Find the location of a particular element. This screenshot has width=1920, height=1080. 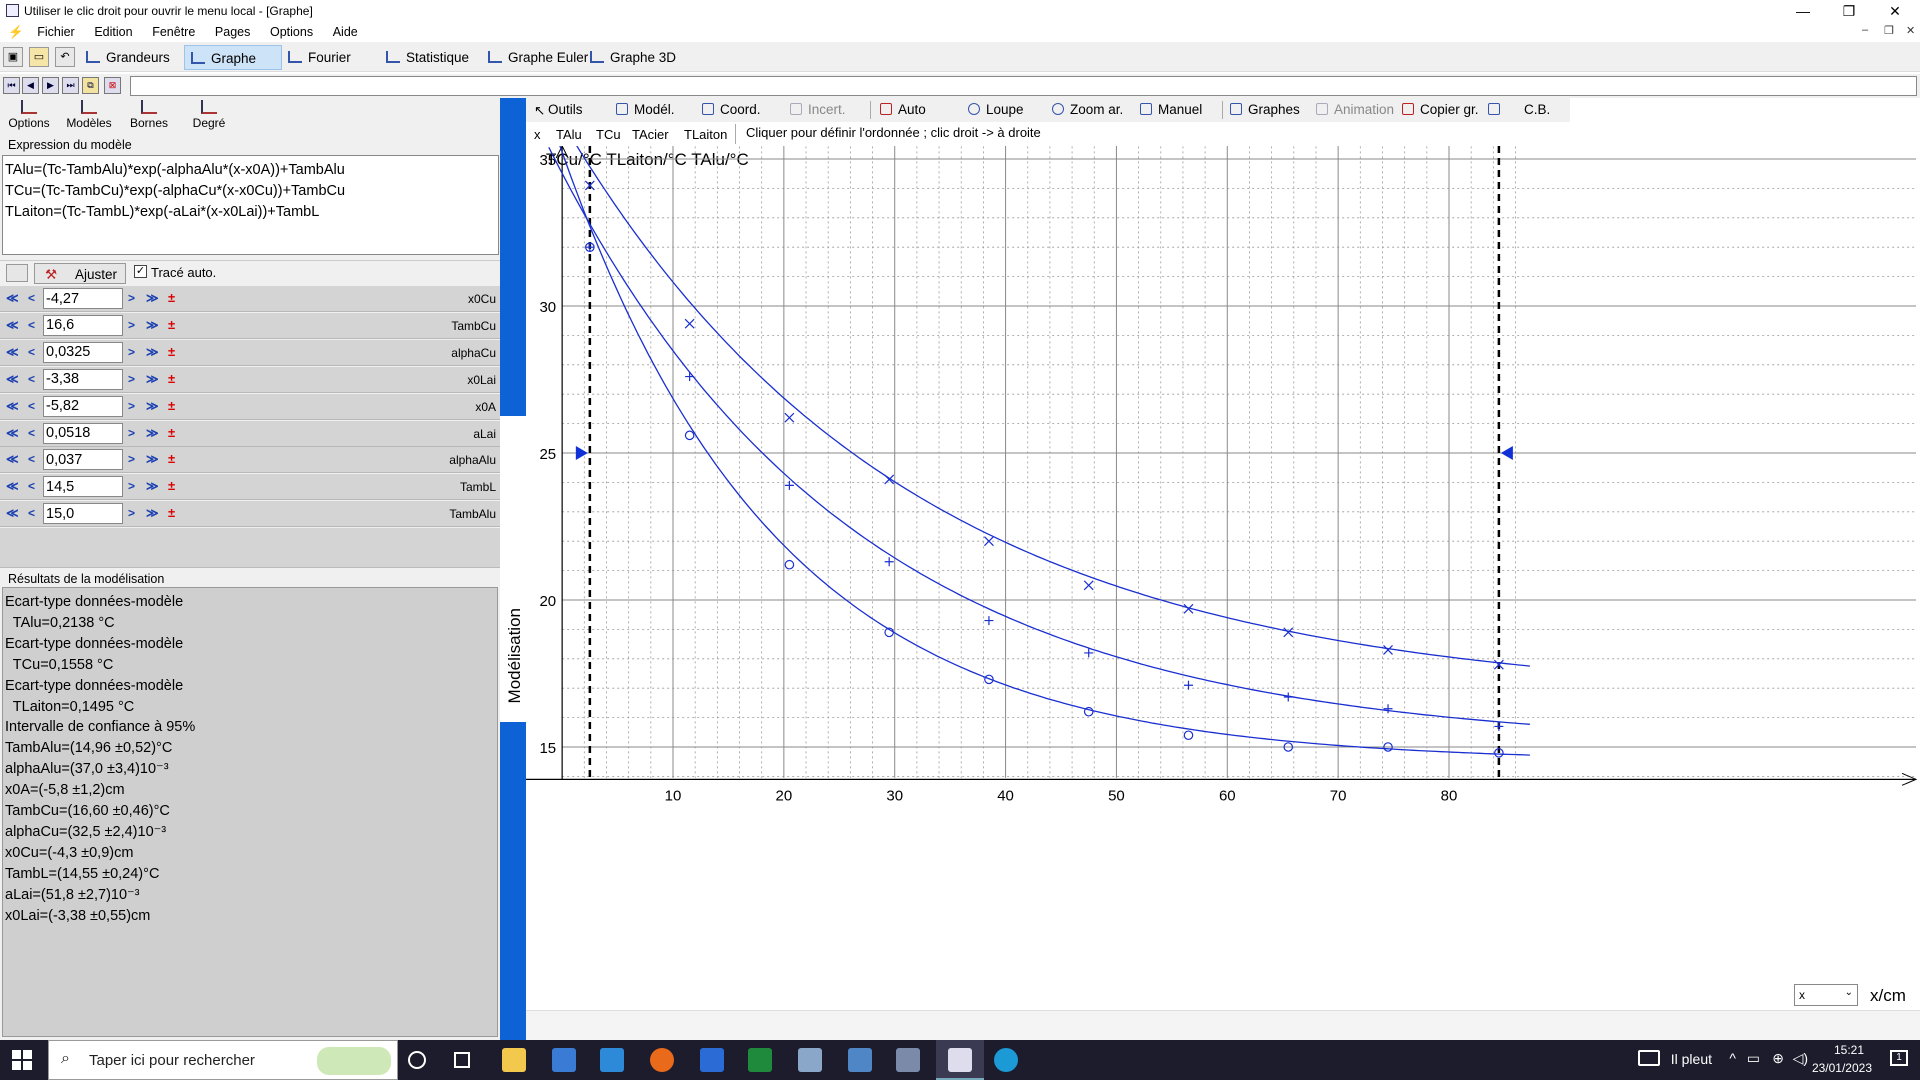

page-comment-input is located at coordinates (1023, 86).